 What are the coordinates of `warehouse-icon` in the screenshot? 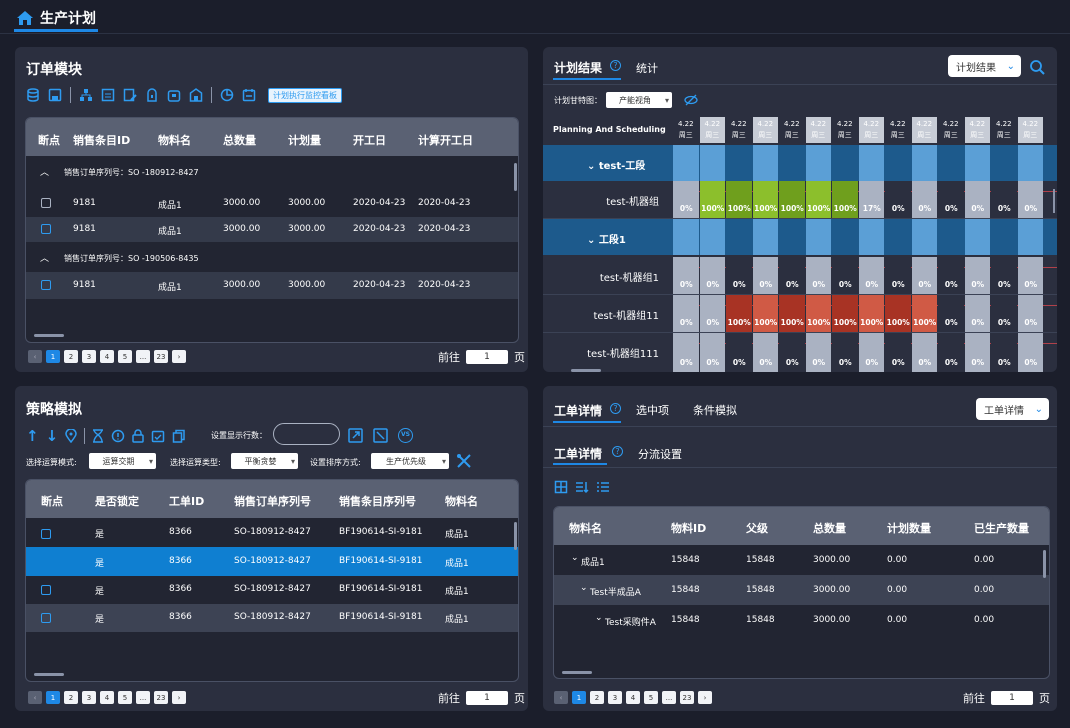 It's located at (196, 95).